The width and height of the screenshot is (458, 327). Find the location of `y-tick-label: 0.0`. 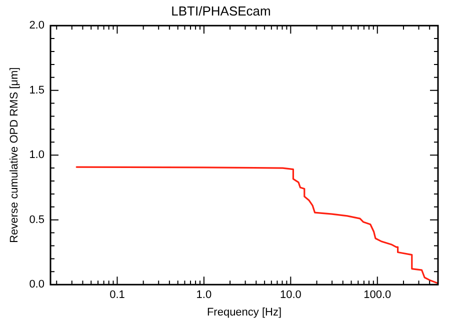

y-tick-label: 0.0 is located at coordinates (36, 284).